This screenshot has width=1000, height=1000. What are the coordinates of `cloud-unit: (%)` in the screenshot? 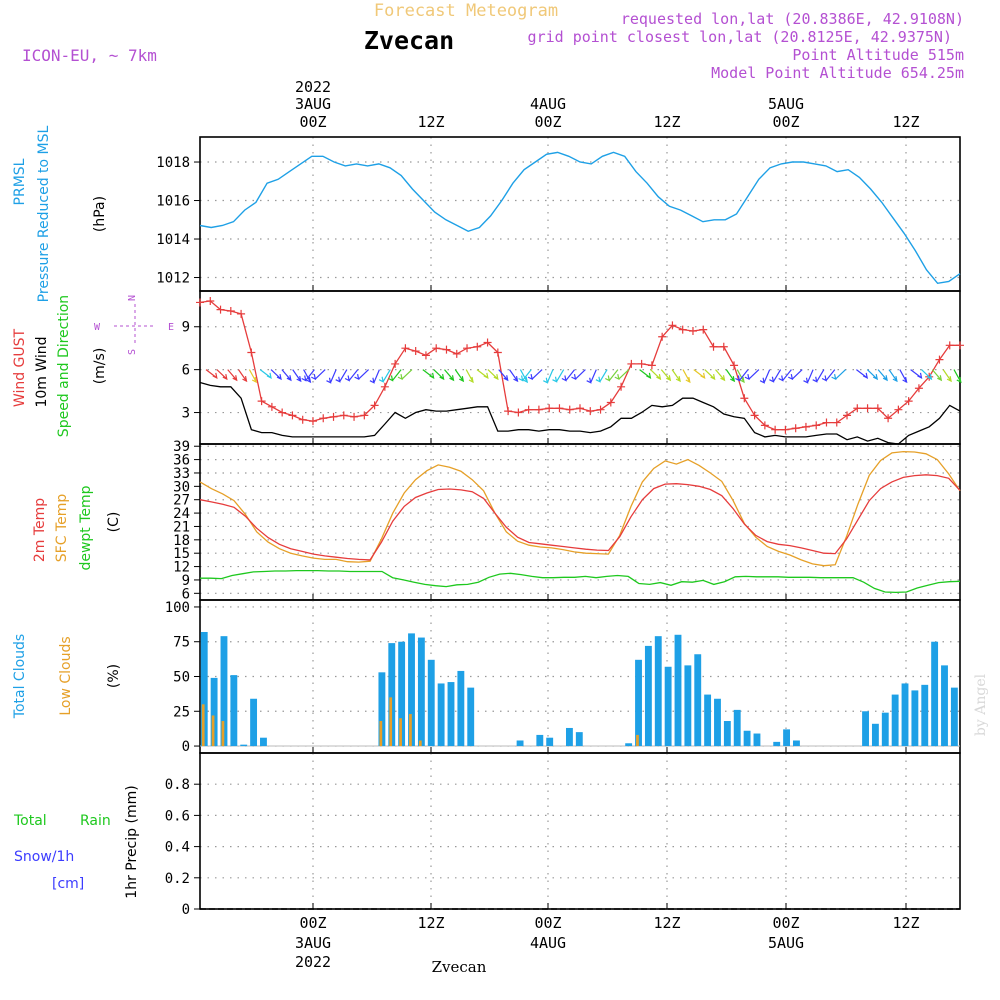 It's located at (114, 676).